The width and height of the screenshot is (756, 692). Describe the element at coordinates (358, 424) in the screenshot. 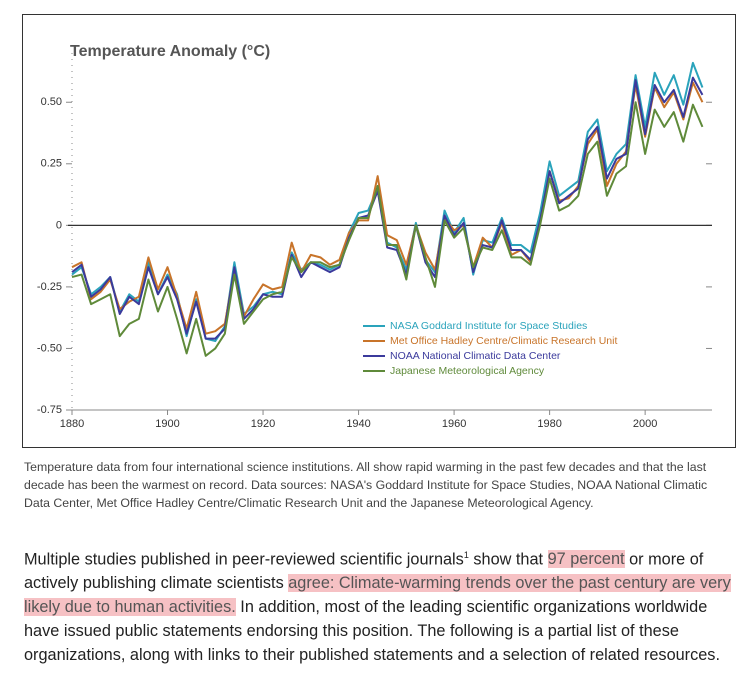

I see `x-tick-label: 1940` at that location.